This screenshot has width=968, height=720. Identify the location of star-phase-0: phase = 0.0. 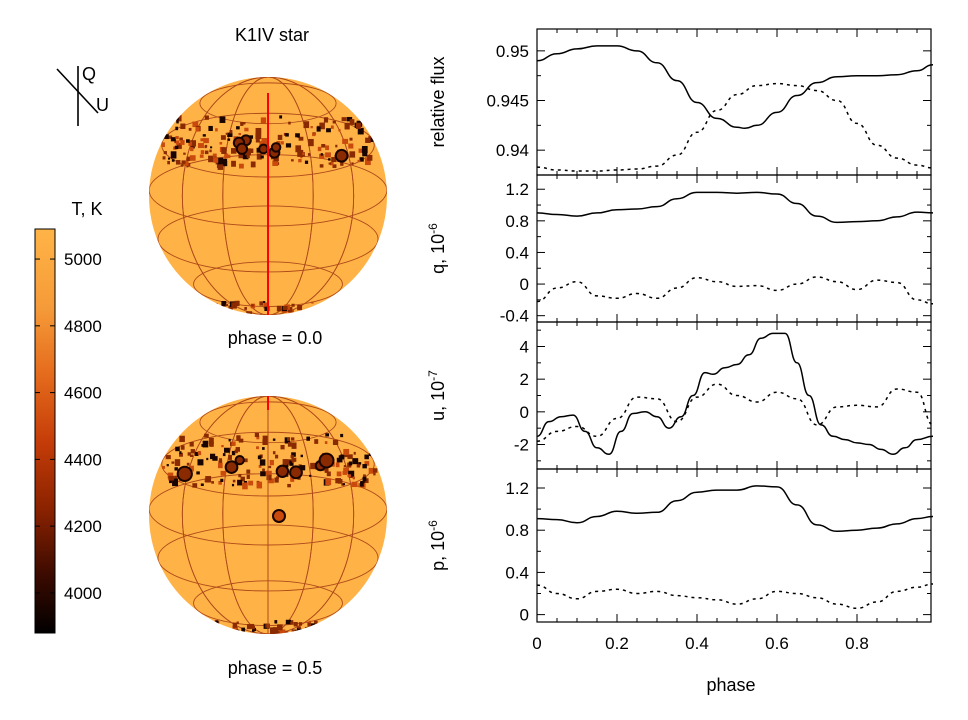
(268, 212).